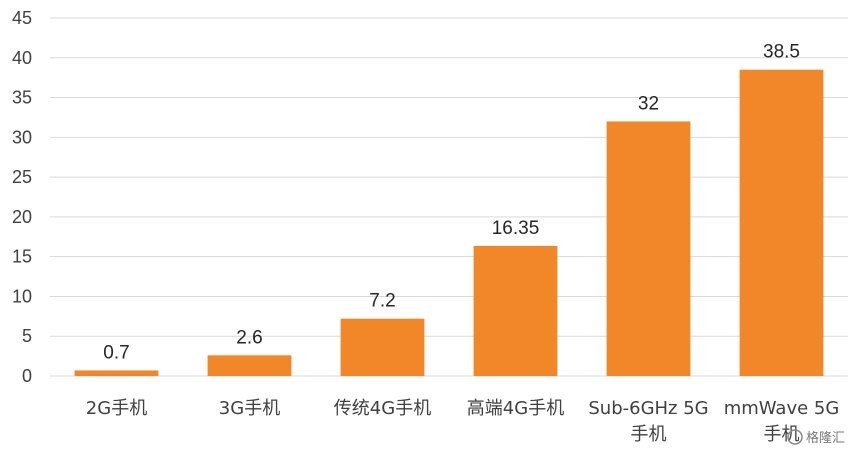 This screenshot has width=865, height=453. I want to click on data-label: 2.6, so click(249, 337).